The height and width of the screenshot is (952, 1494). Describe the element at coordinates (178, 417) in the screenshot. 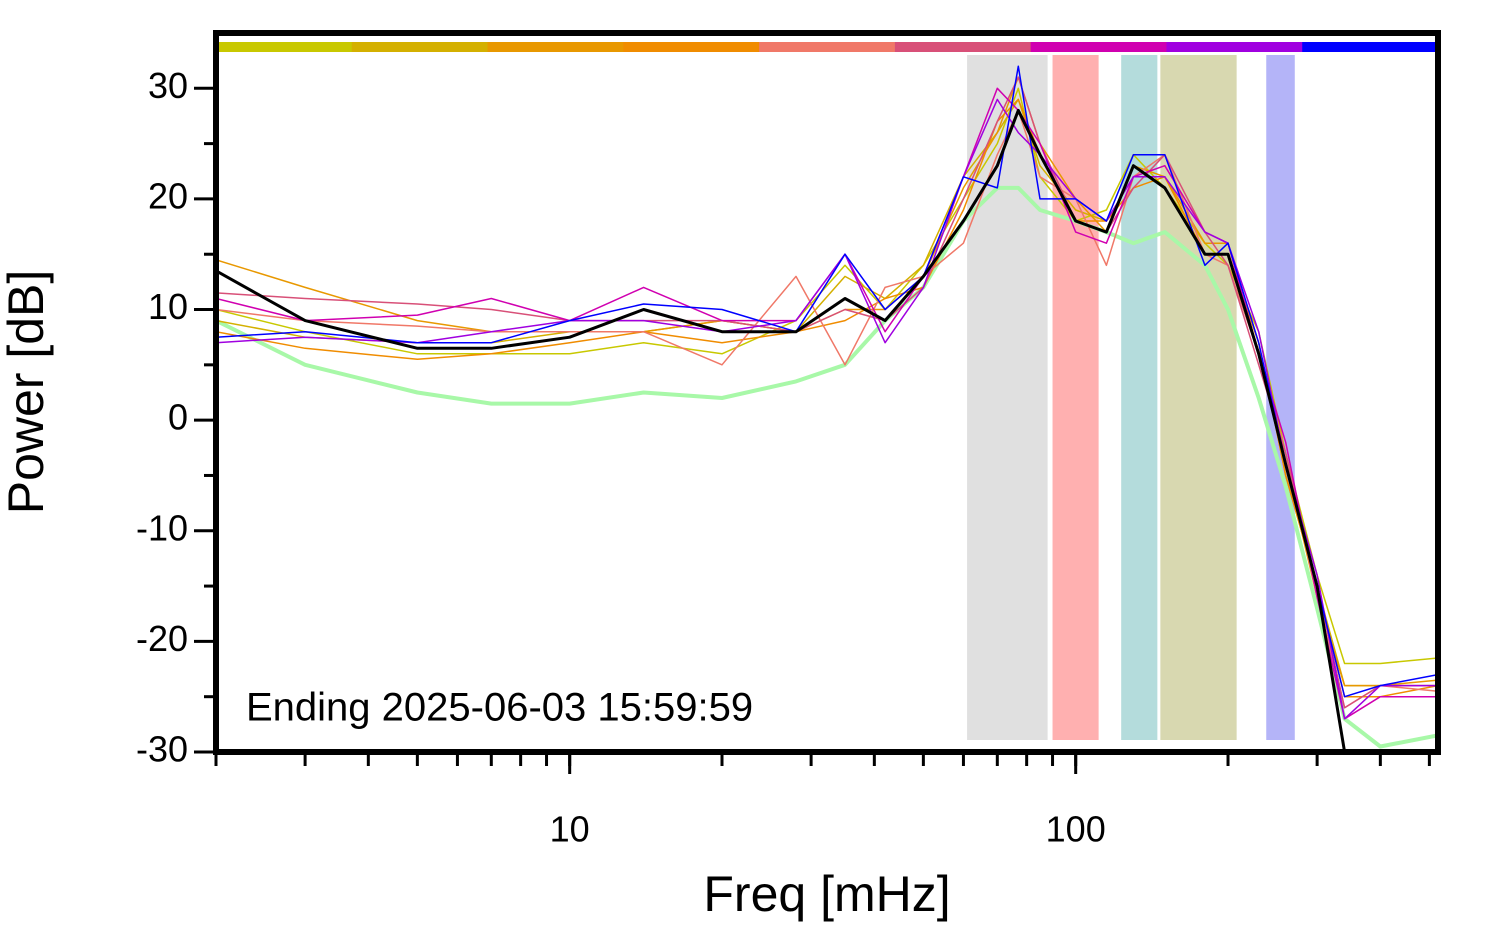

I see `y-tick-label: 0` at that location.